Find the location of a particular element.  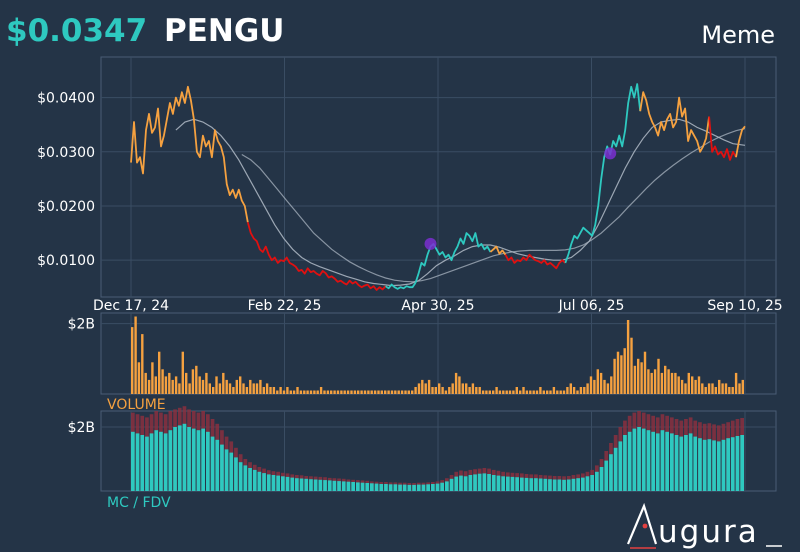

x-tick-label: Jul 06, 25 is located at coordinates (591, 306).